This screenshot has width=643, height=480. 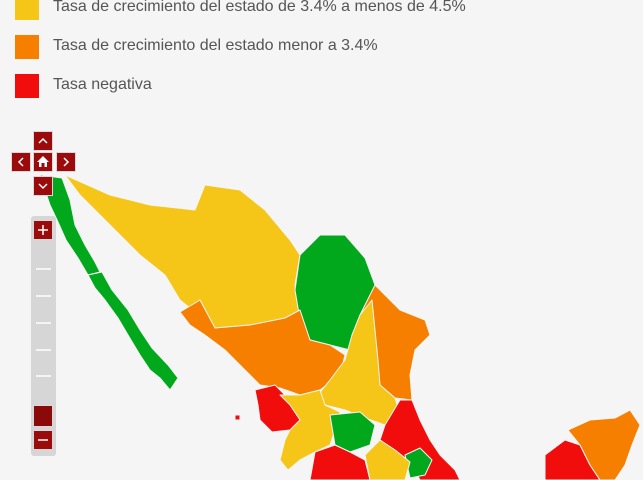 I want to click on pan-right-button, so click(x=66, y=162).